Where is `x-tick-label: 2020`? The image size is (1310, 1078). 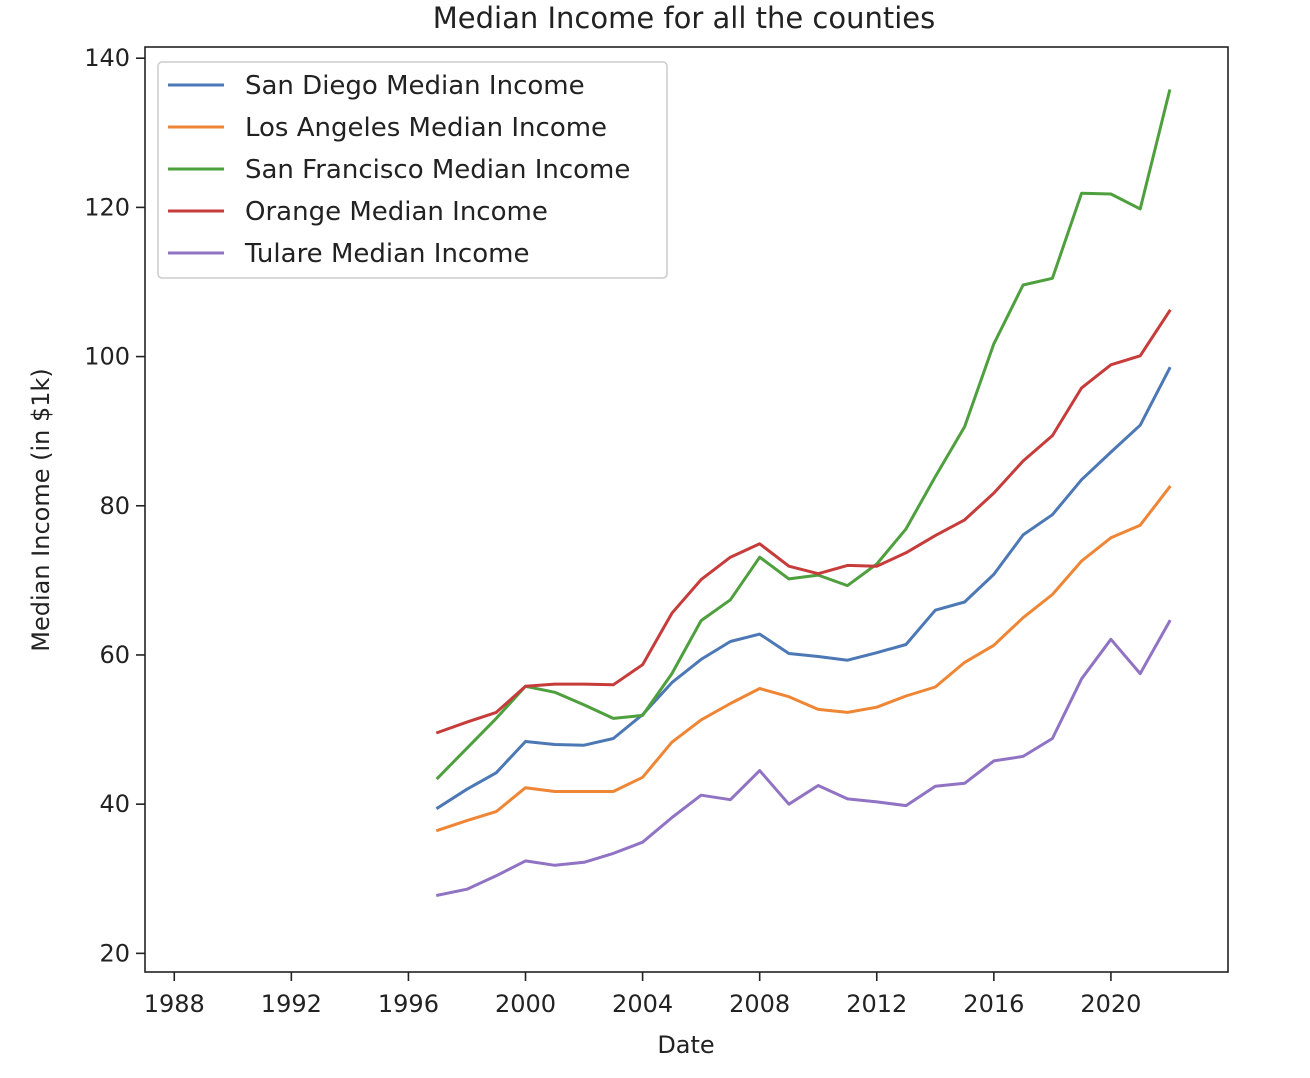 x-tick-label: 2020 is located at coordinates (1110, 1004).